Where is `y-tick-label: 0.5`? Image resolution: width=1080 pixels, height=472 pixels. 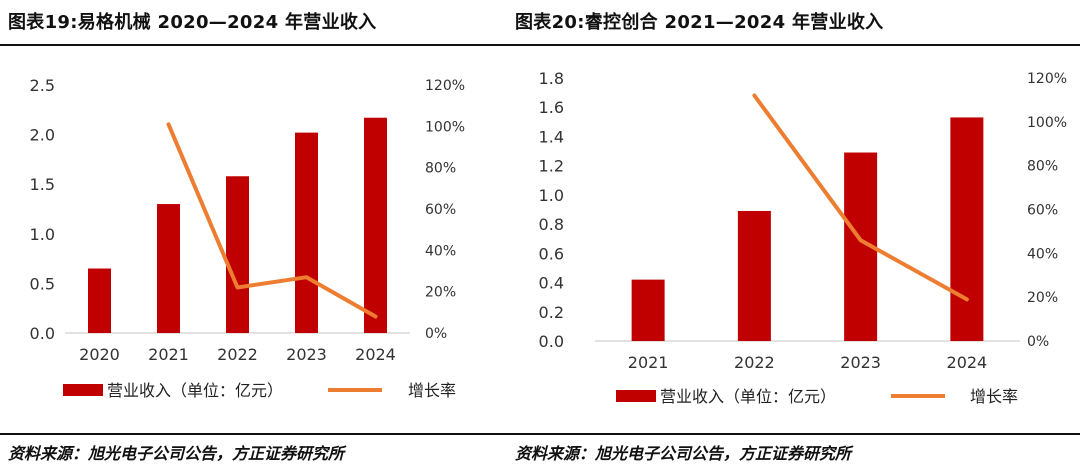
y-tick-label: 0.5 is located at coordinates (42, 283).